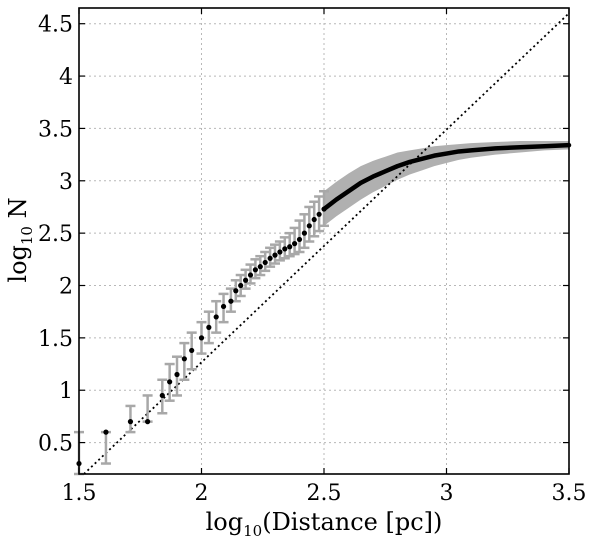  What do you see at coordinates (324, 524) in the screenshot?
I see `x-axis-label: log10(Distance [pc])` at bounding box center [324, 524].